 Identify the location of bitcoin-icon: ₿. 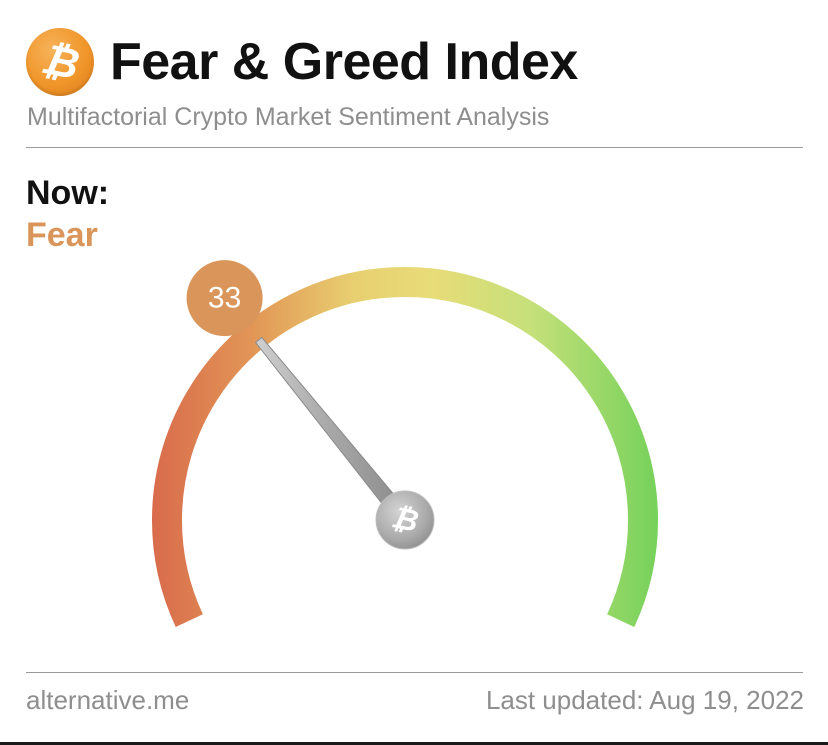
(60, 62).